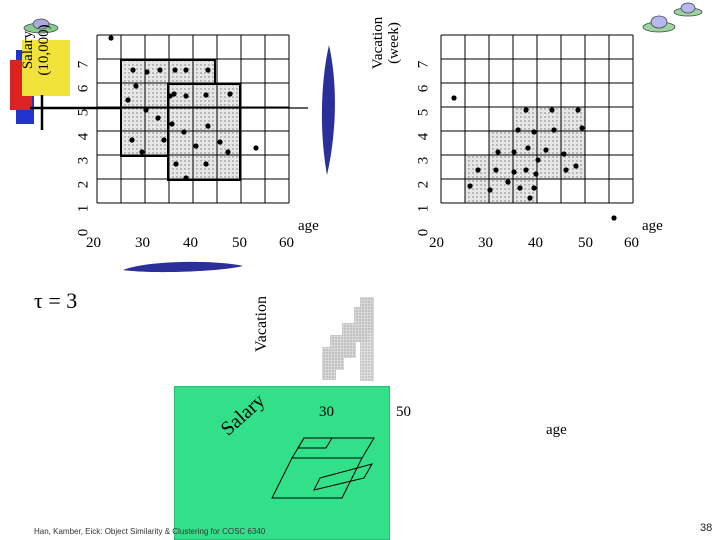 This screenshot has width=720, height=540. What do you see at coordinates (44, 50) in the screenshot?
I see `salary-label-line2: (10,000)` at bounding box center [44, 50].